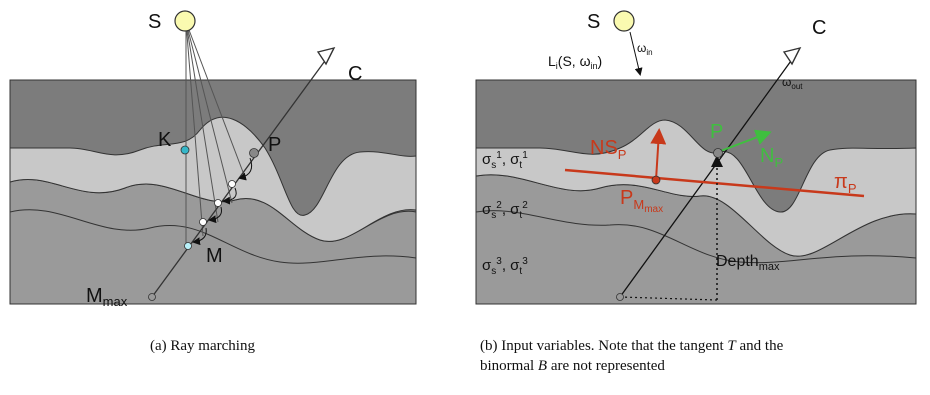 The width and height of the screenshot is (930, 395). I want to click on depth-max-base, so click(668, 298).